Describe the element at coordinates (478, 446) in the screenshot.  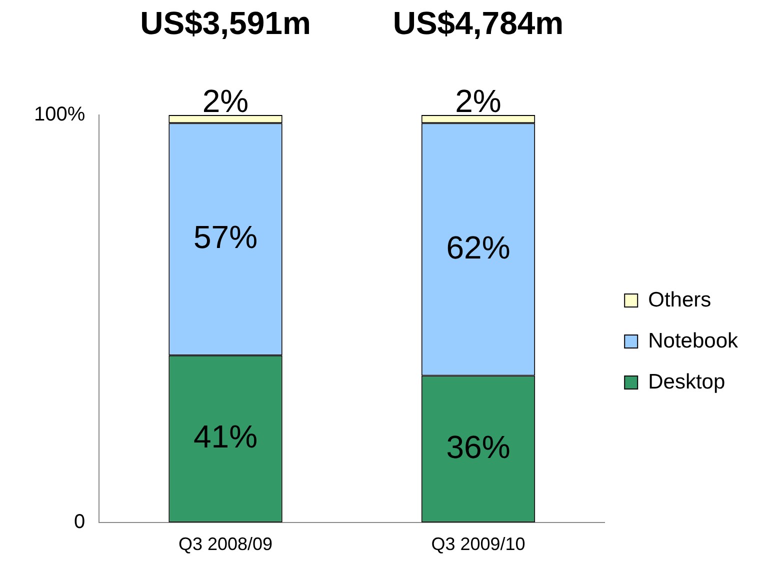
I see `data-label: 36%` at that location.